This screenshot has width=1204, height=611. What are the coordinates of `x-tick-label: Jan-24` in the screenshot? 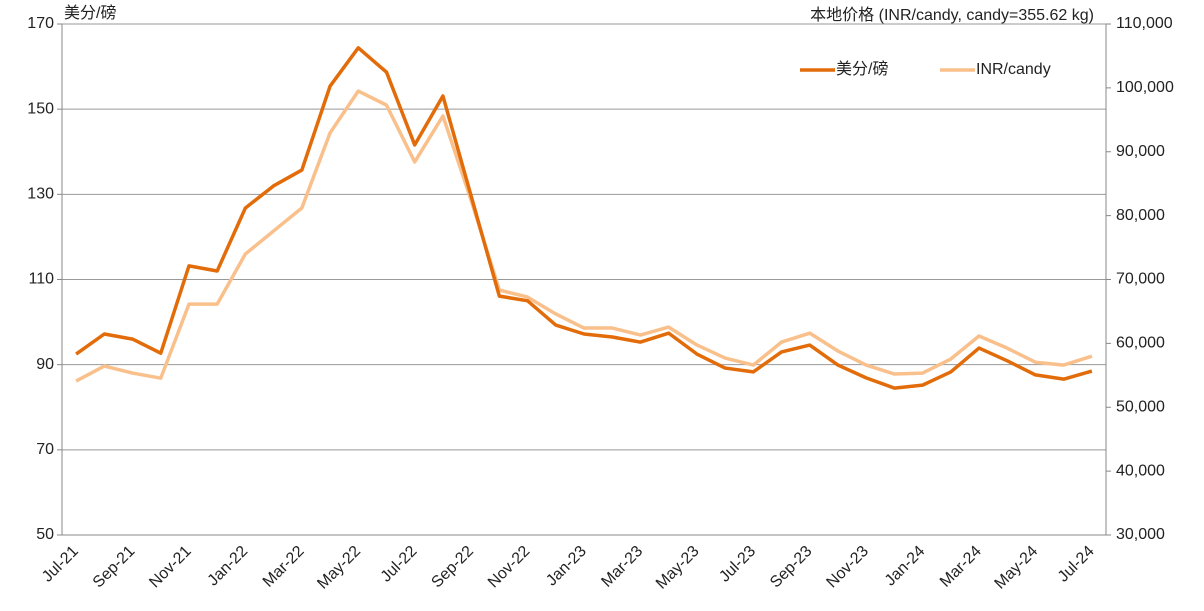 It's located at (905, 566).